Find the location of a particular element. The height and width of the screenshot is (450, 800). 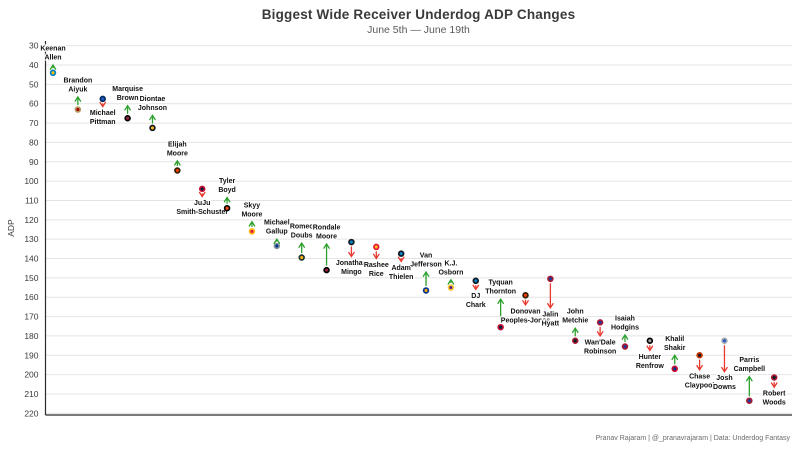

player-label-line1: John is located at coordinates (575, 312).